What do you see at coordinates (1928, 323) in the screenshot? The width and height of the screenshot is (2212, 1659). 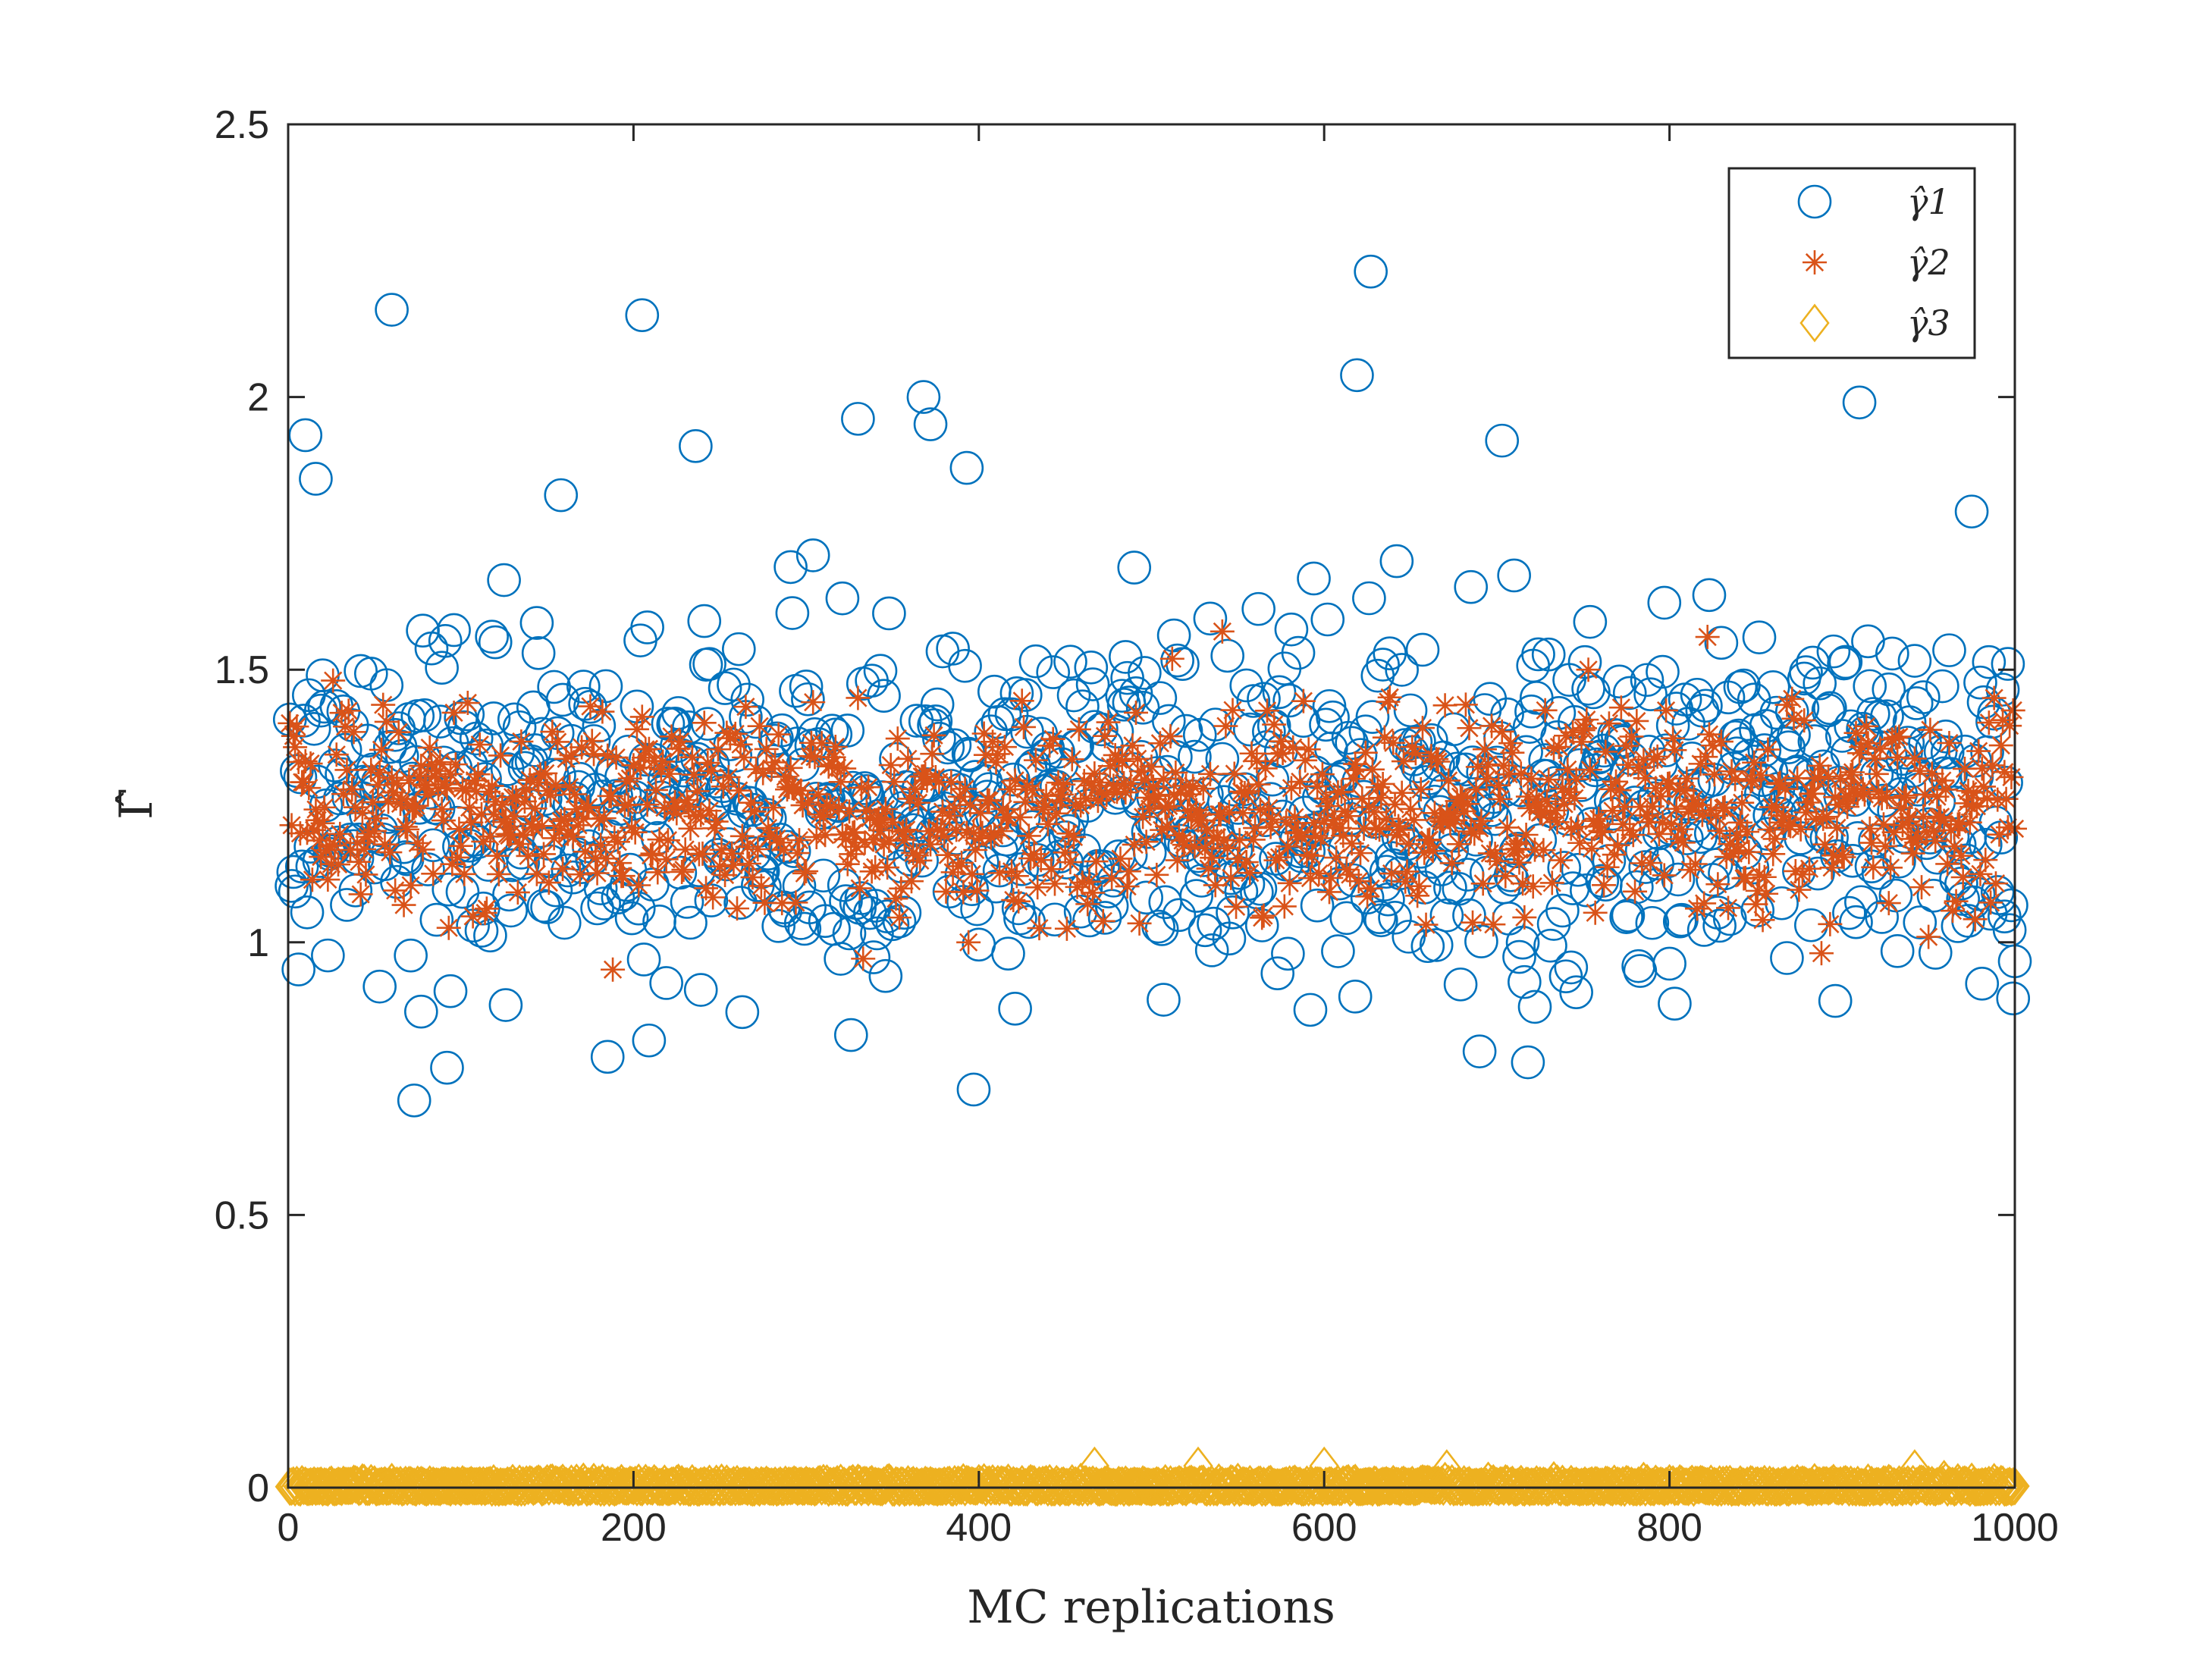 I see `legend-label: γ̂3` at bounding box center [1928, 323].